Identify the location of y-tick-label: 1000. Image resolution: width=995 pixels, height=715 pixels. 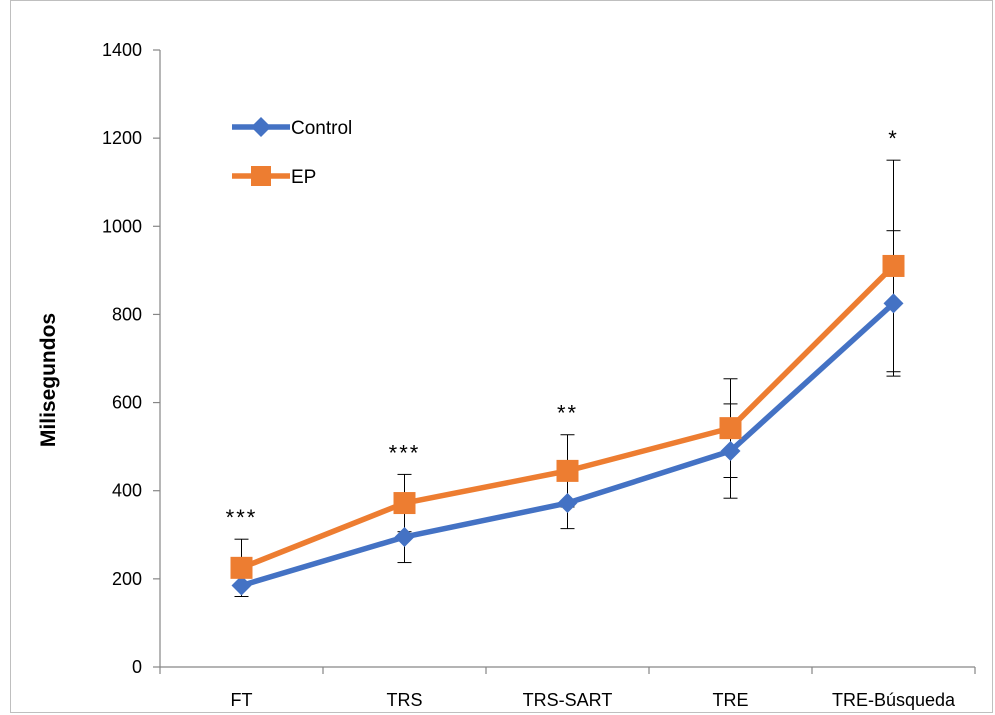
(122, 226).